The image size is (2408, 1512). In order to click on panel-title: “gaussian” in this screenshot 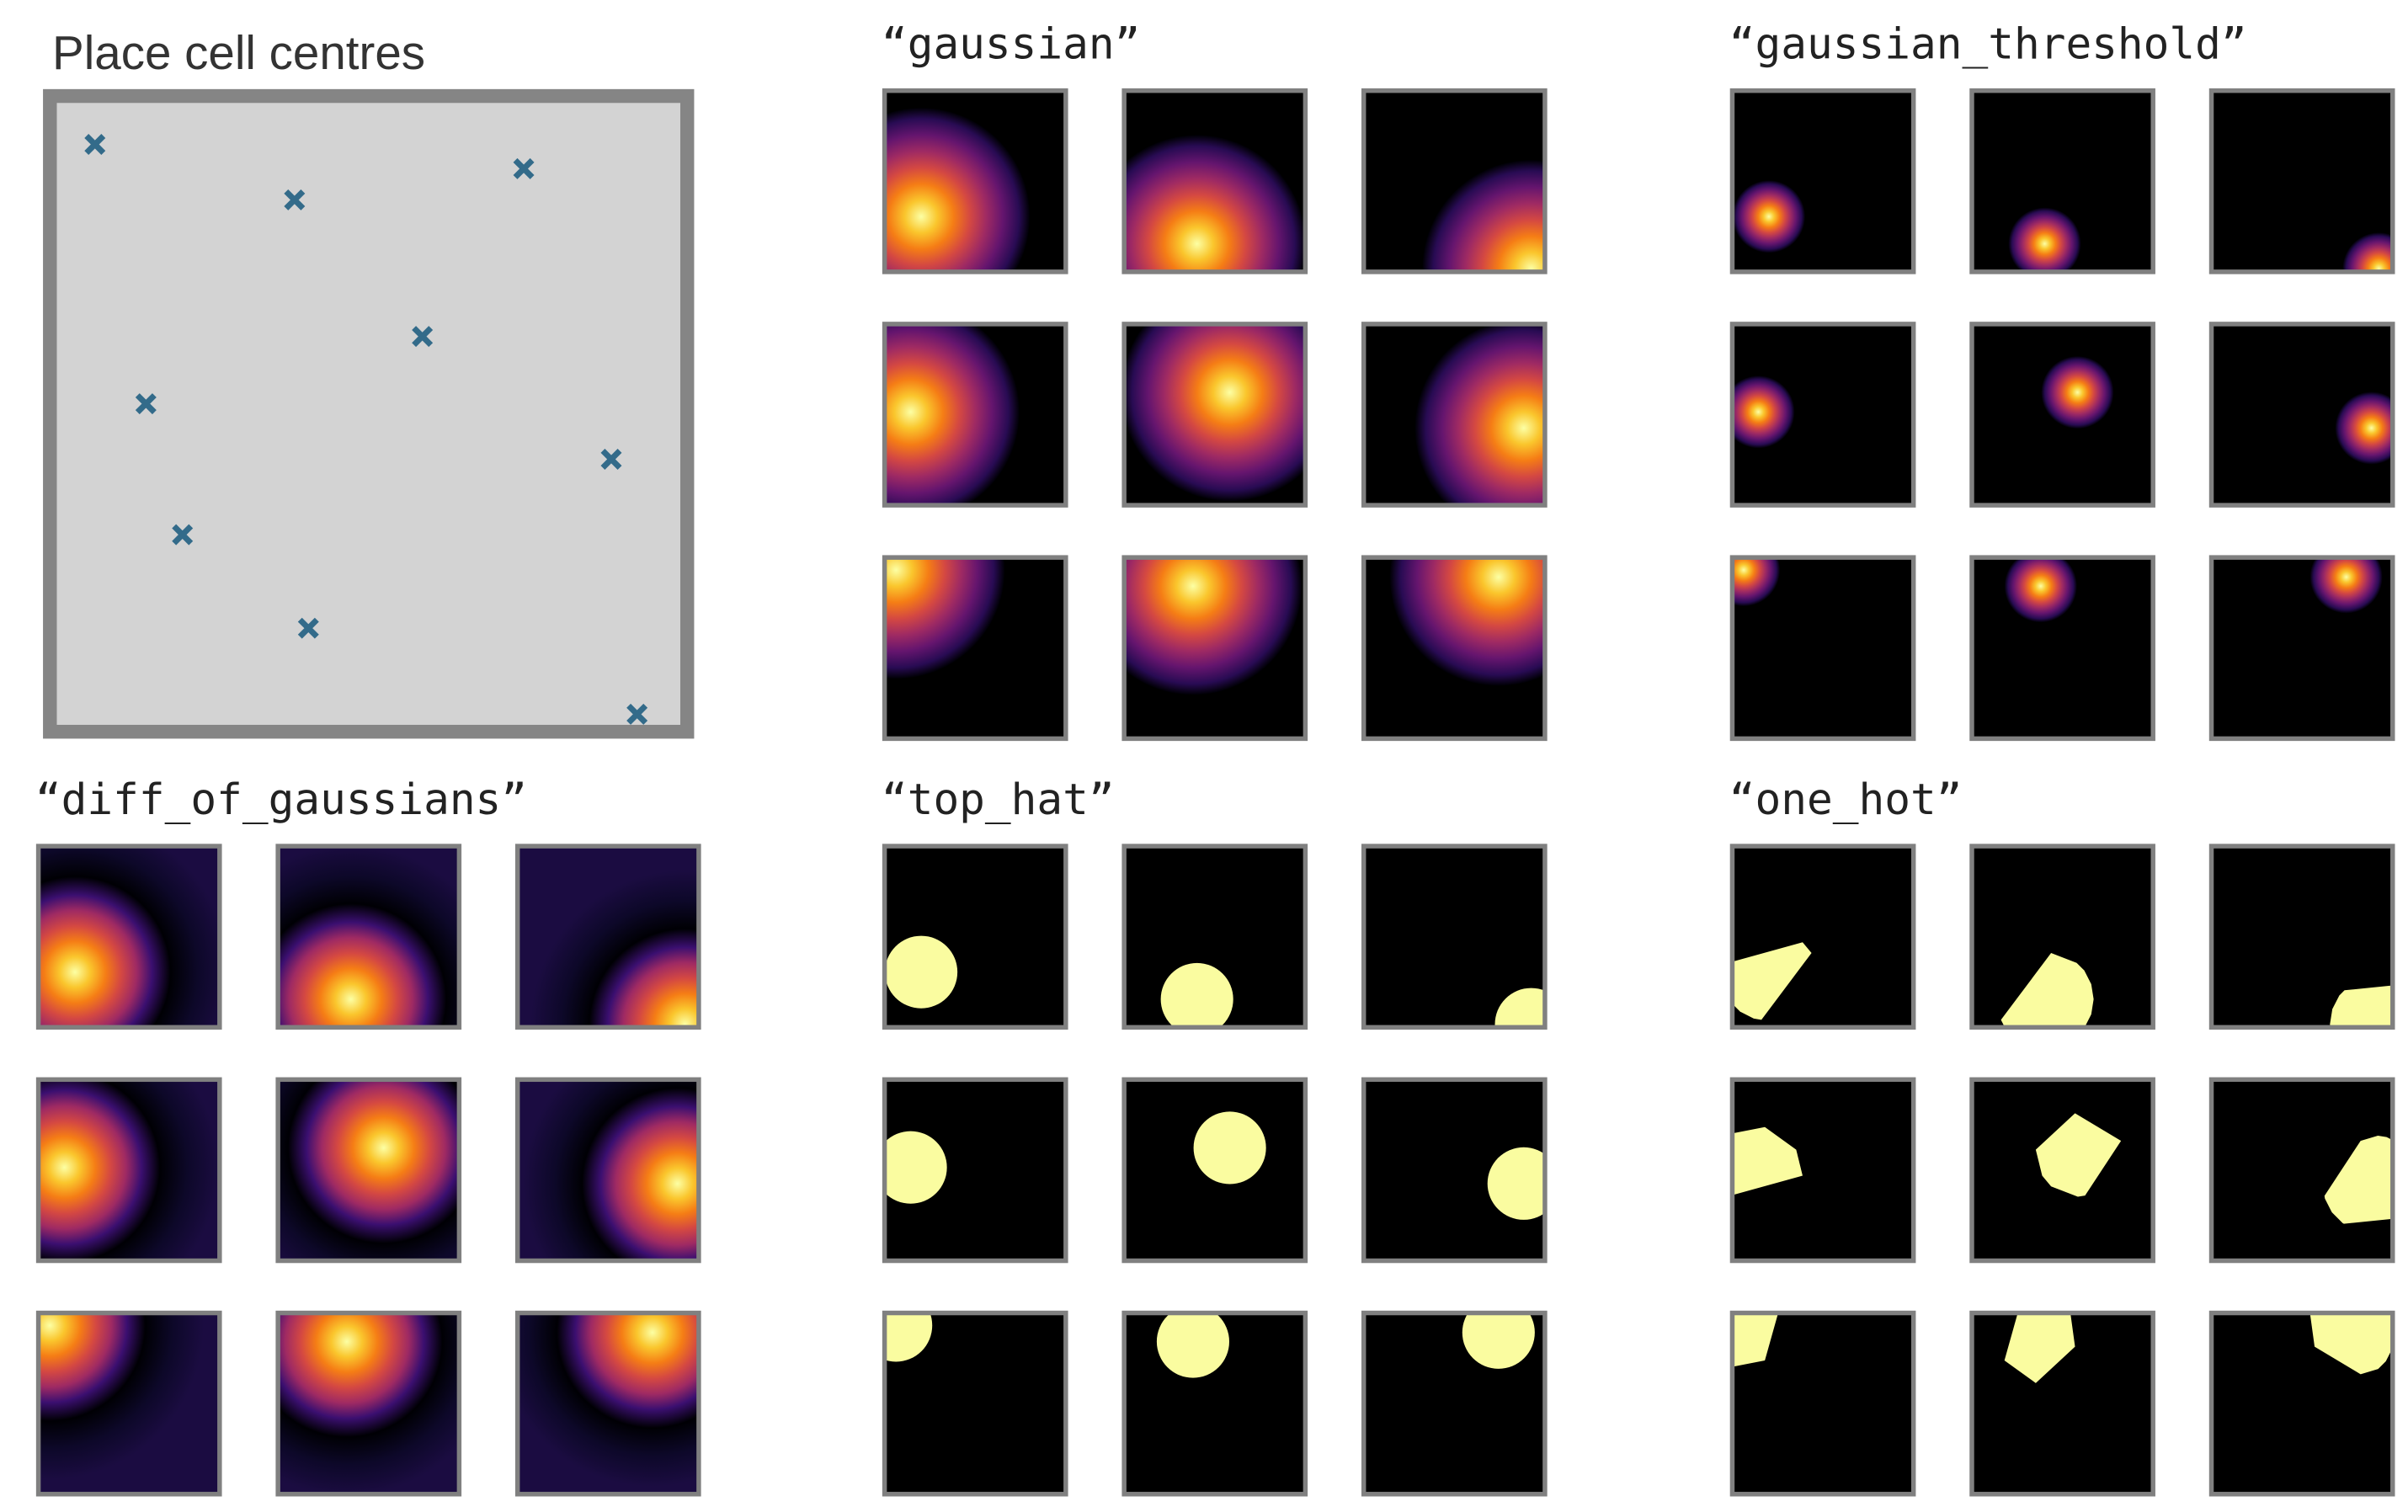, I will do `click(1011, 44)`.